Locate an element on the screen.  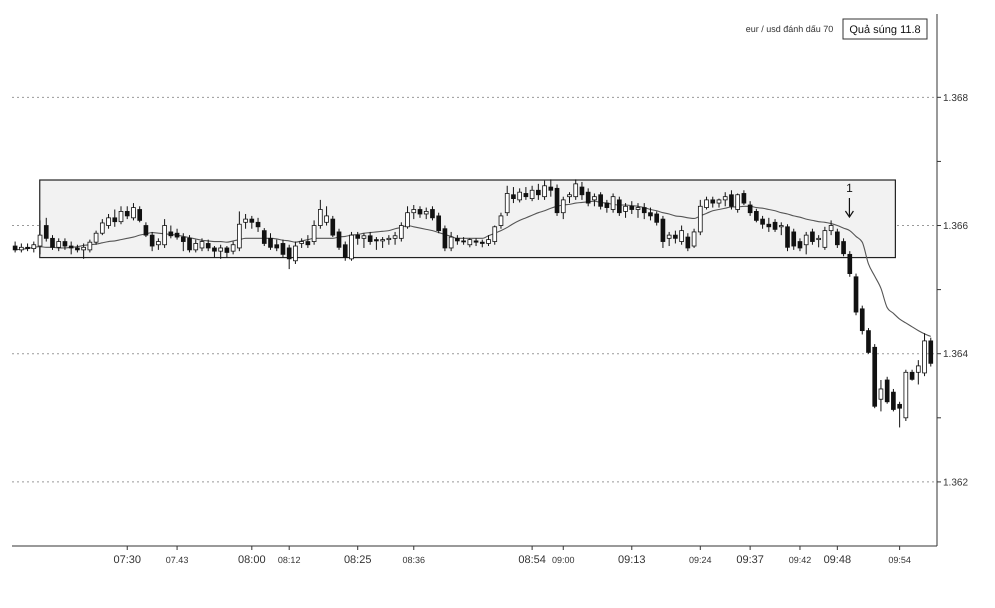
x-tick-label: 08:12 is located at coordinates (289, 560).